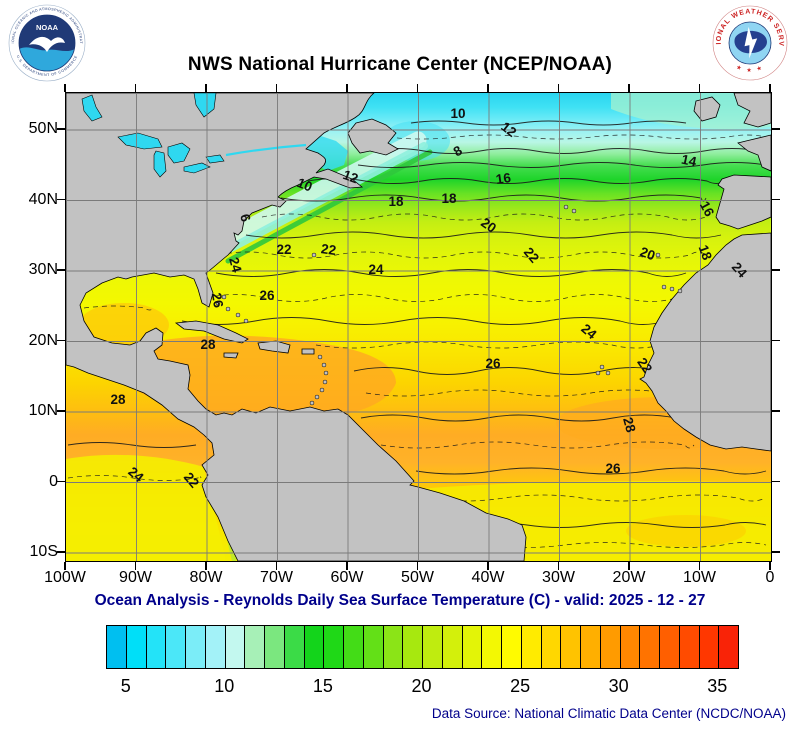  What do you see at coordinates (503, 178) in the screenshot?
I see `contour-label: 16` at bounding box center [503, 178].